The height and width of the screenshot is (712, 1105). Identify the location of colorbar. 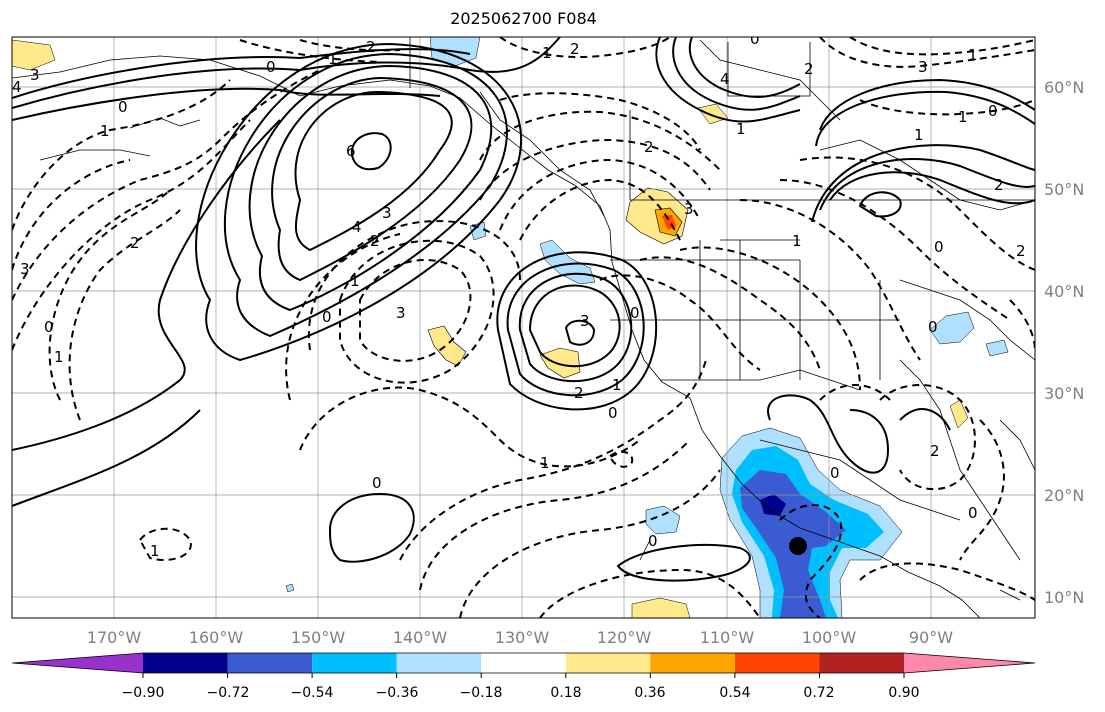
(523, 665).